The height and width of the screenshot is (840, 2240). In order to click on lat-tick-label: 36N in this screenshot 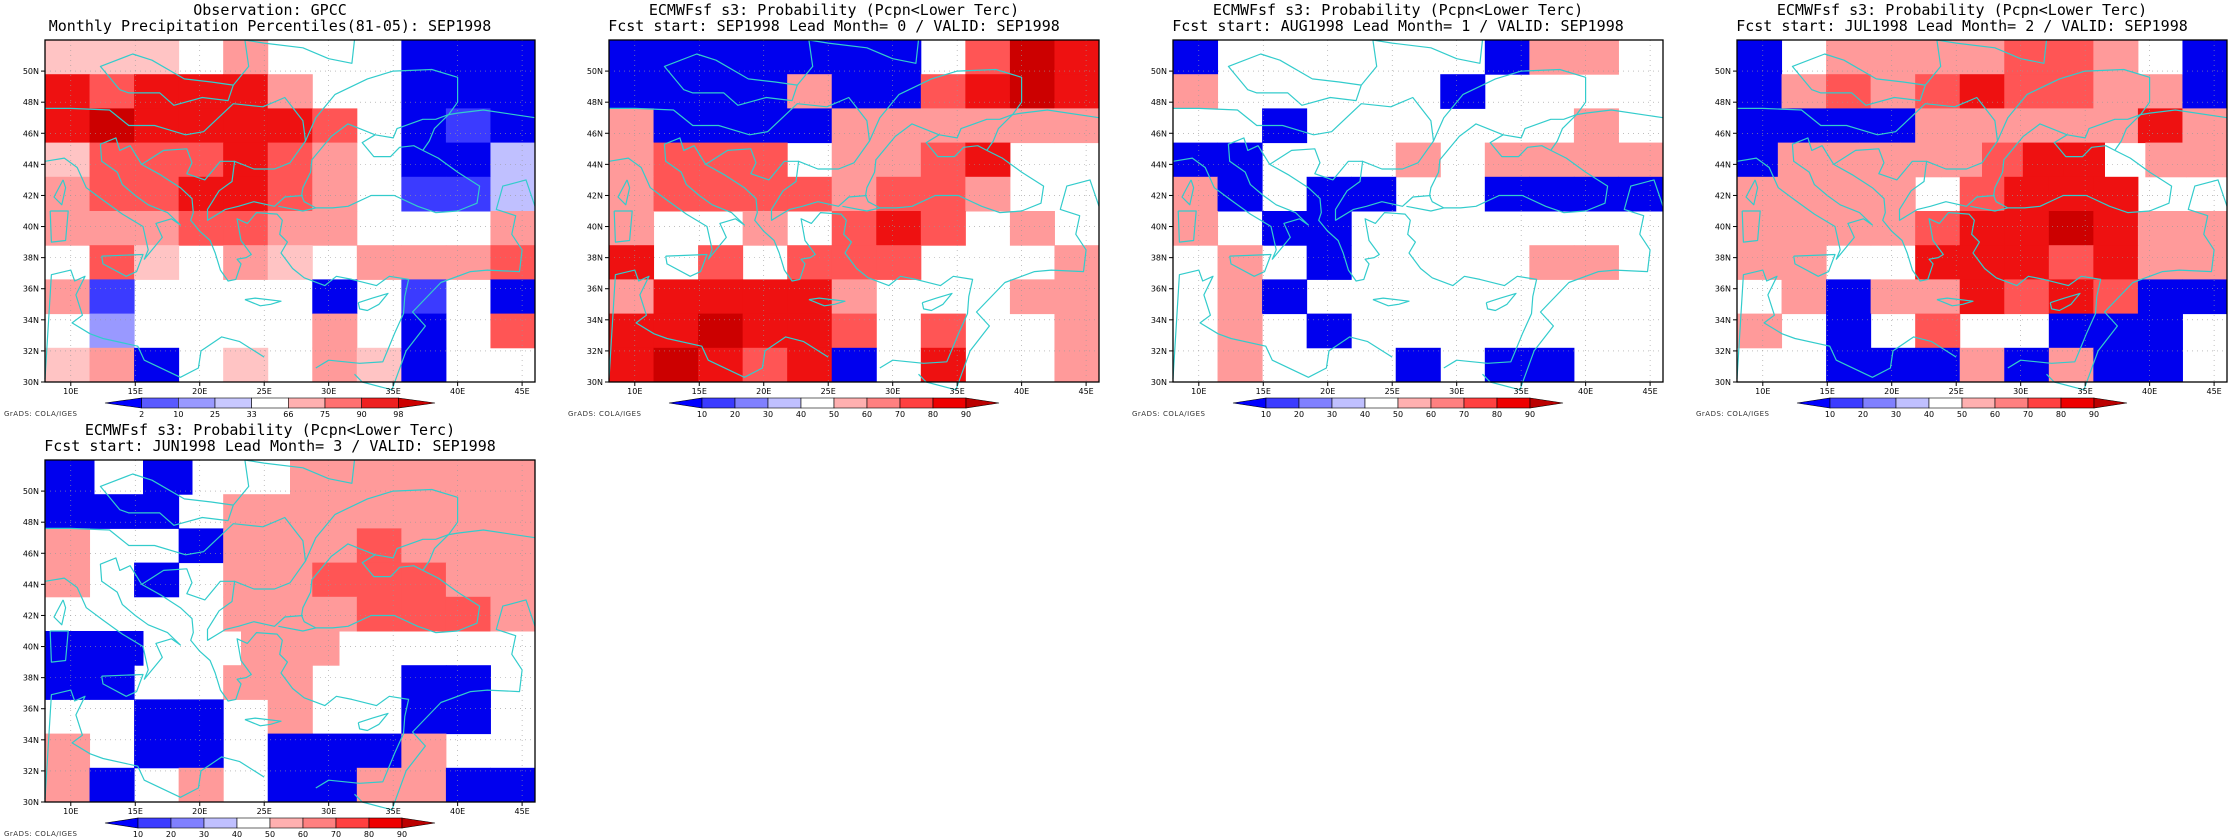, I will do `click(31, 709)`.